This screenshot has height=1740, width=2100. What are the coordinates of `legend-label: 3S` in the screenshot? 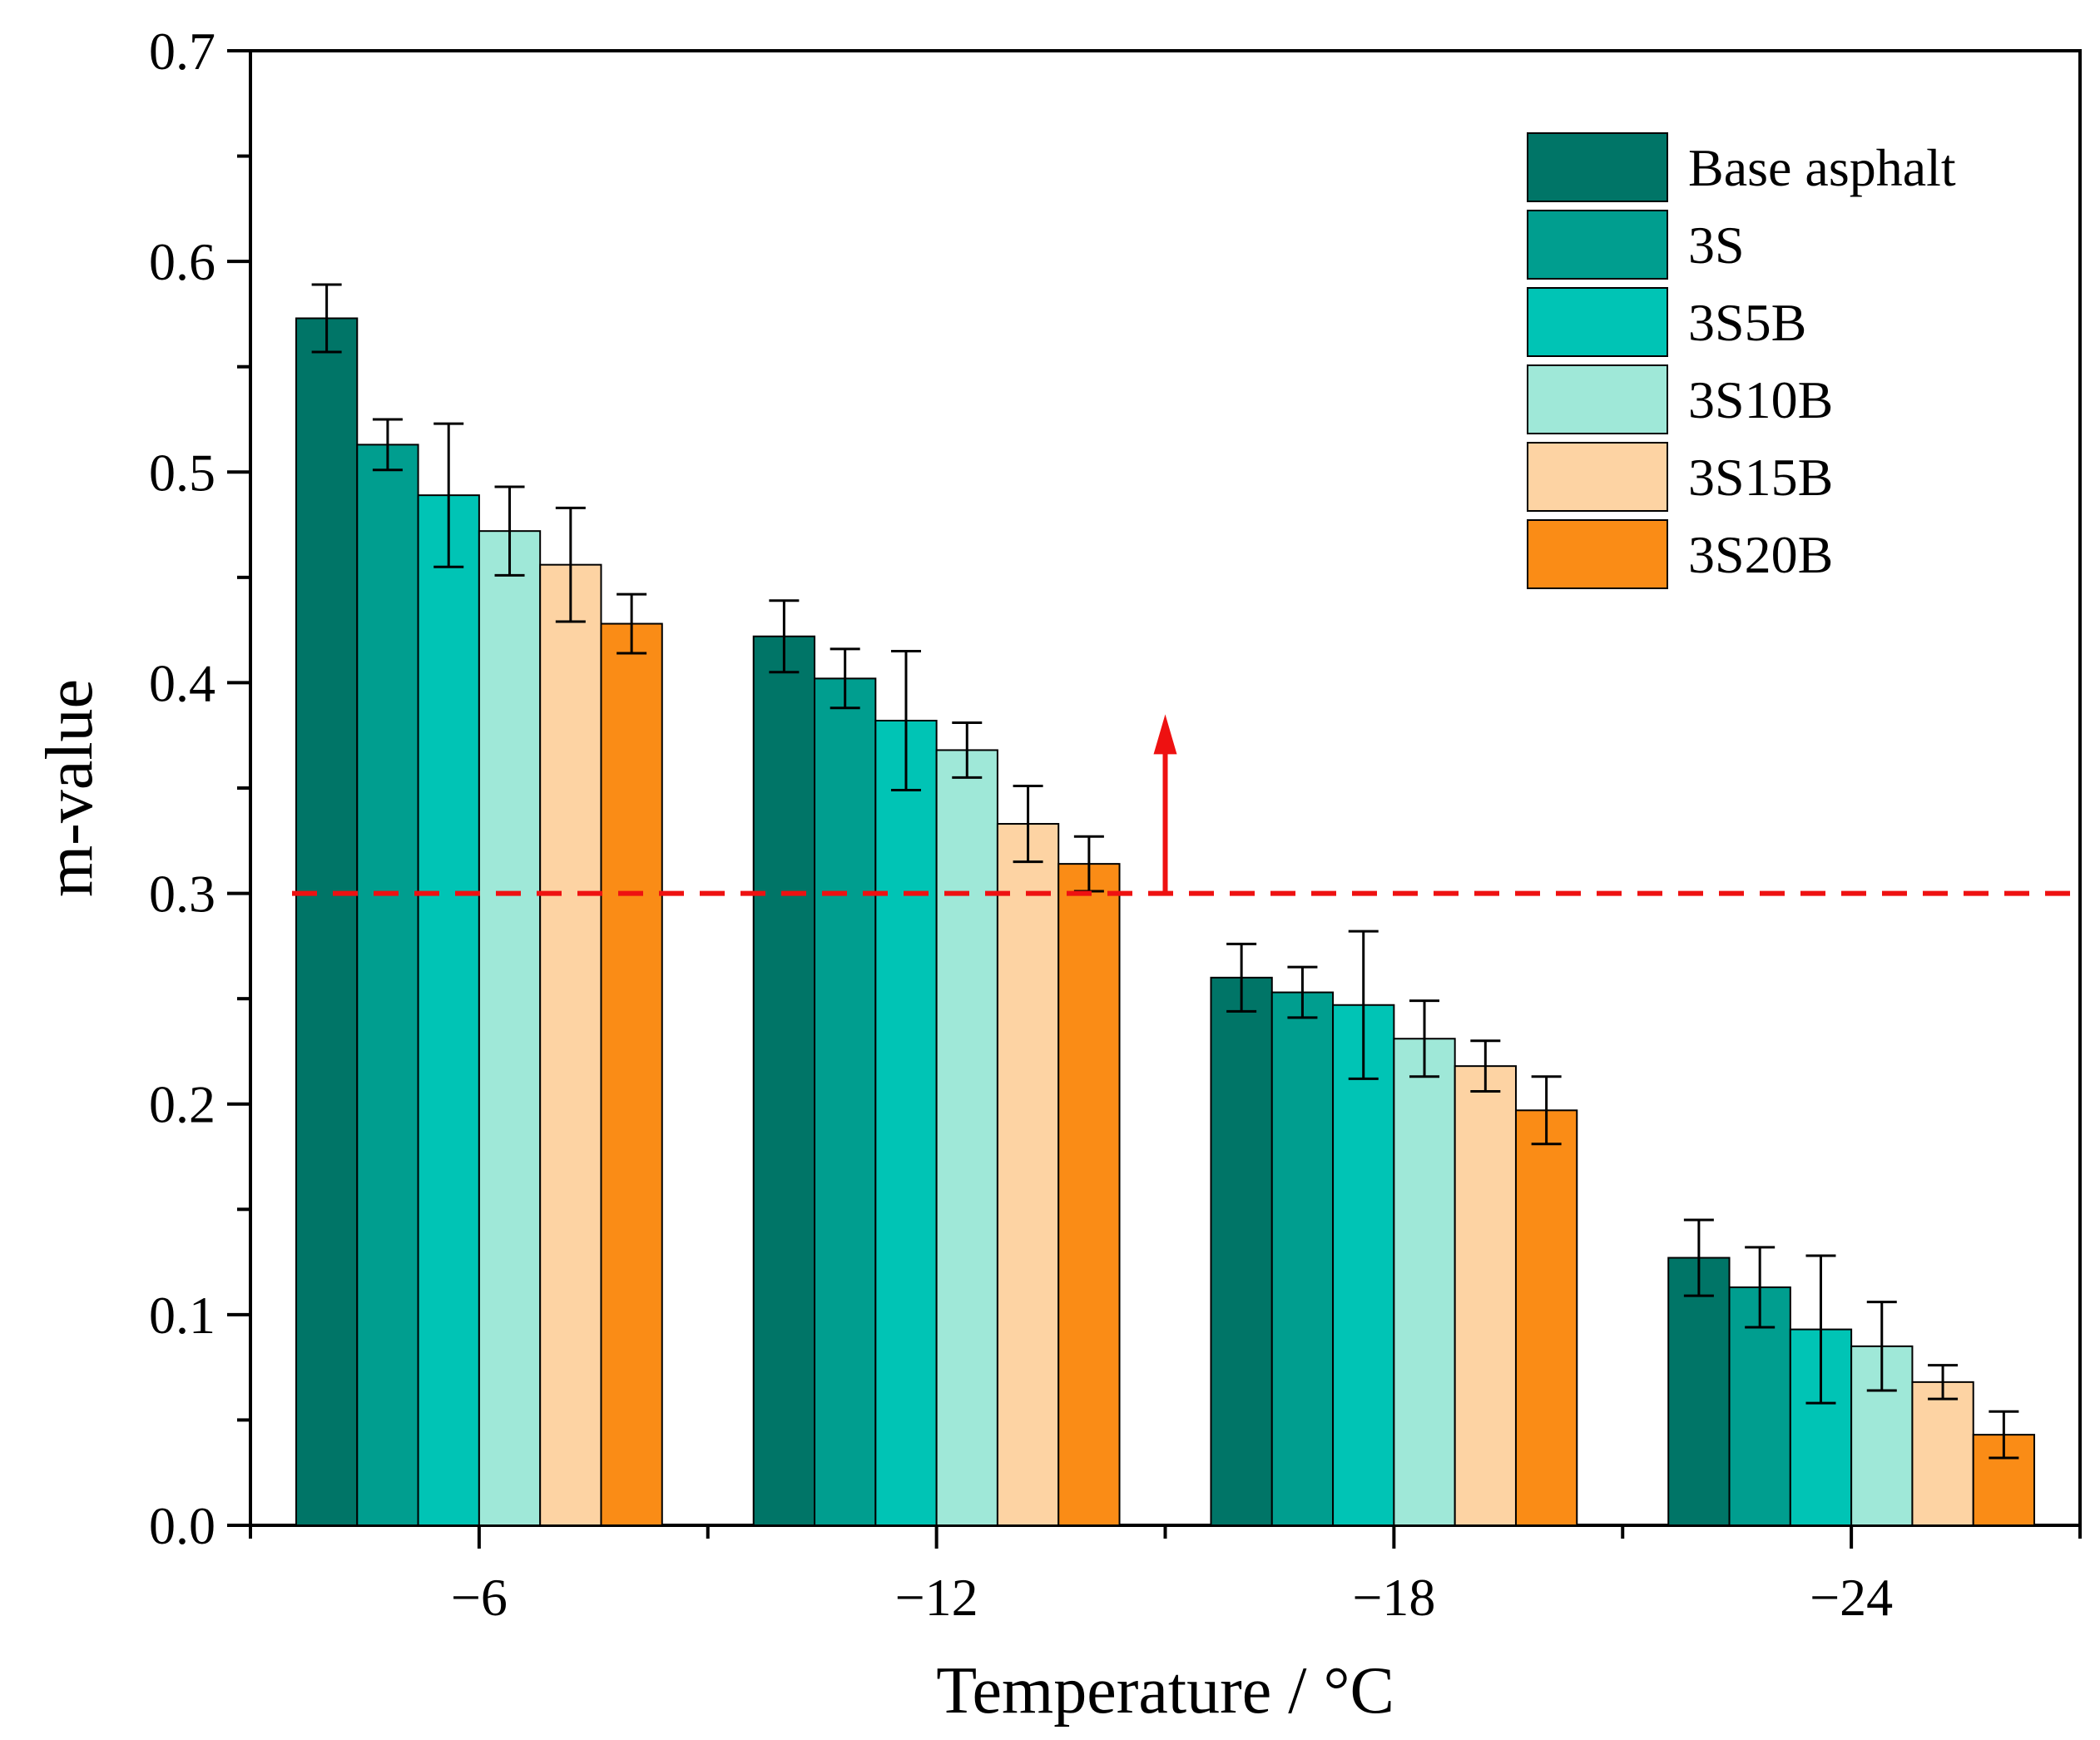 It's located at (1716, 245).